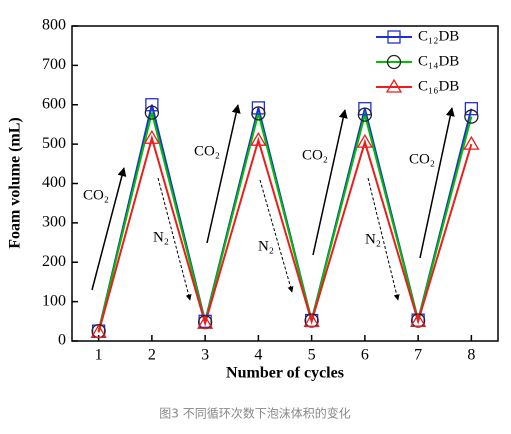 This screenshot has width=511, height=434. What do you see at coordinates (99, 355) in the screenshot?
I see `x-tick-label: 1` at bounding box center [99, 355].